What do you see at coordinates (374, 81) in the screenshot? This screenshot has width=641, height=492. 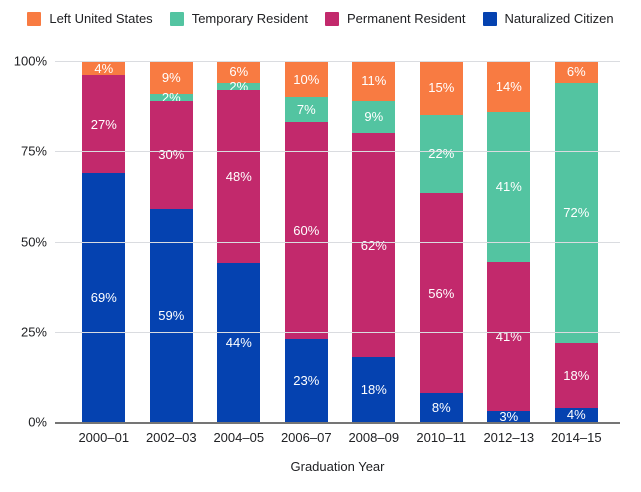 I see `bar-segment: 11%` at bounding box center [374, 81].